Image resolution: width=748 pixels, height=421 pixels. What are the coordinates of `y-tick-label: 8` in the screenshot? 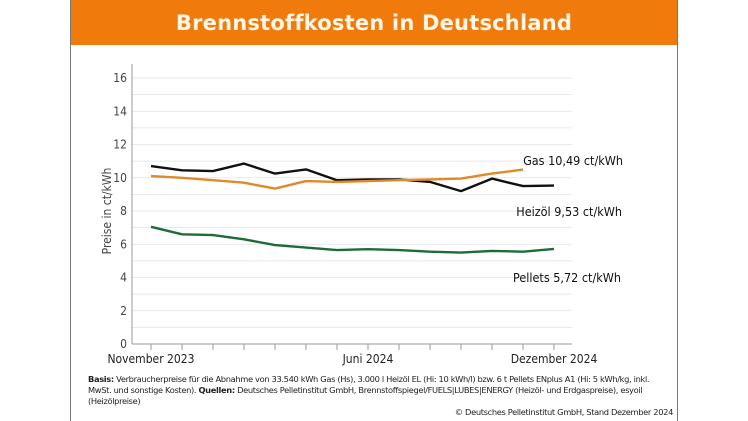 It's located at (123, 211).